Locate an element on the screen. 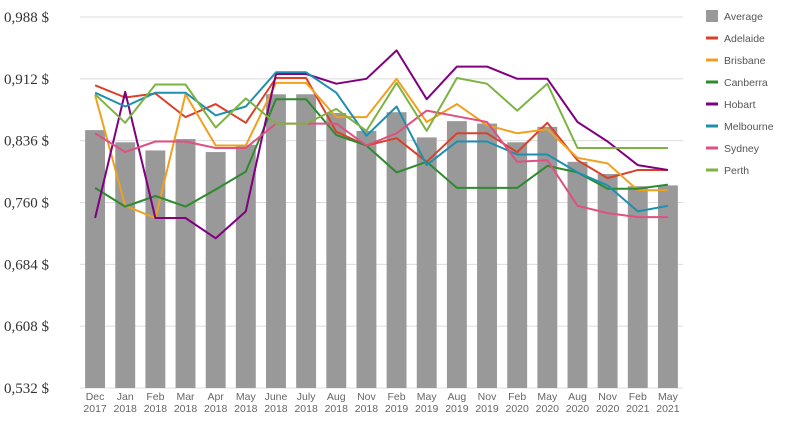 The height and width of the screenshot is (430, 800). x-tick-label: Jan 2018 is located at coordinates (126, 403).